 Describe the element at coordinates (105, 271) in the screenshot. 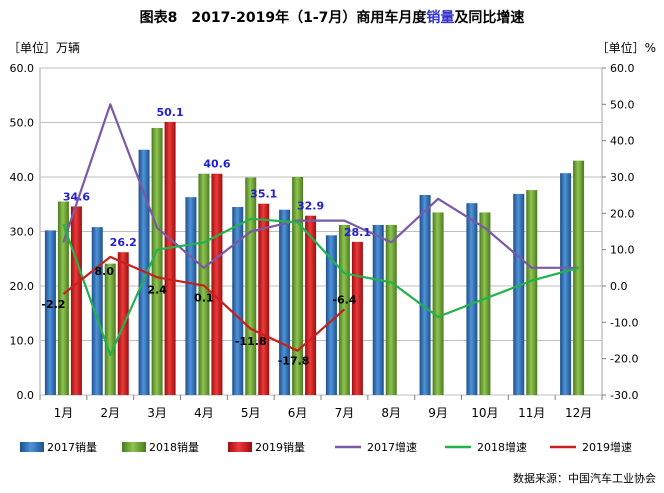

I see `growth-value-label: 8.0` at that location.